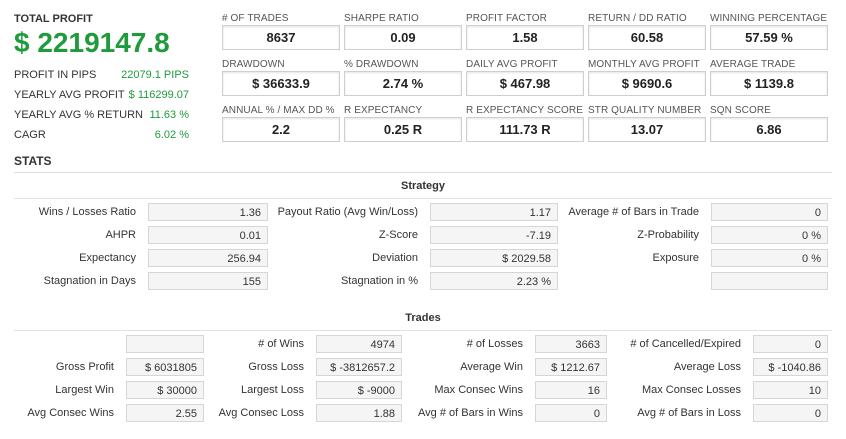 The image size is (846, 439). I want to click on stat-label: Exposure, so click(675, 258).